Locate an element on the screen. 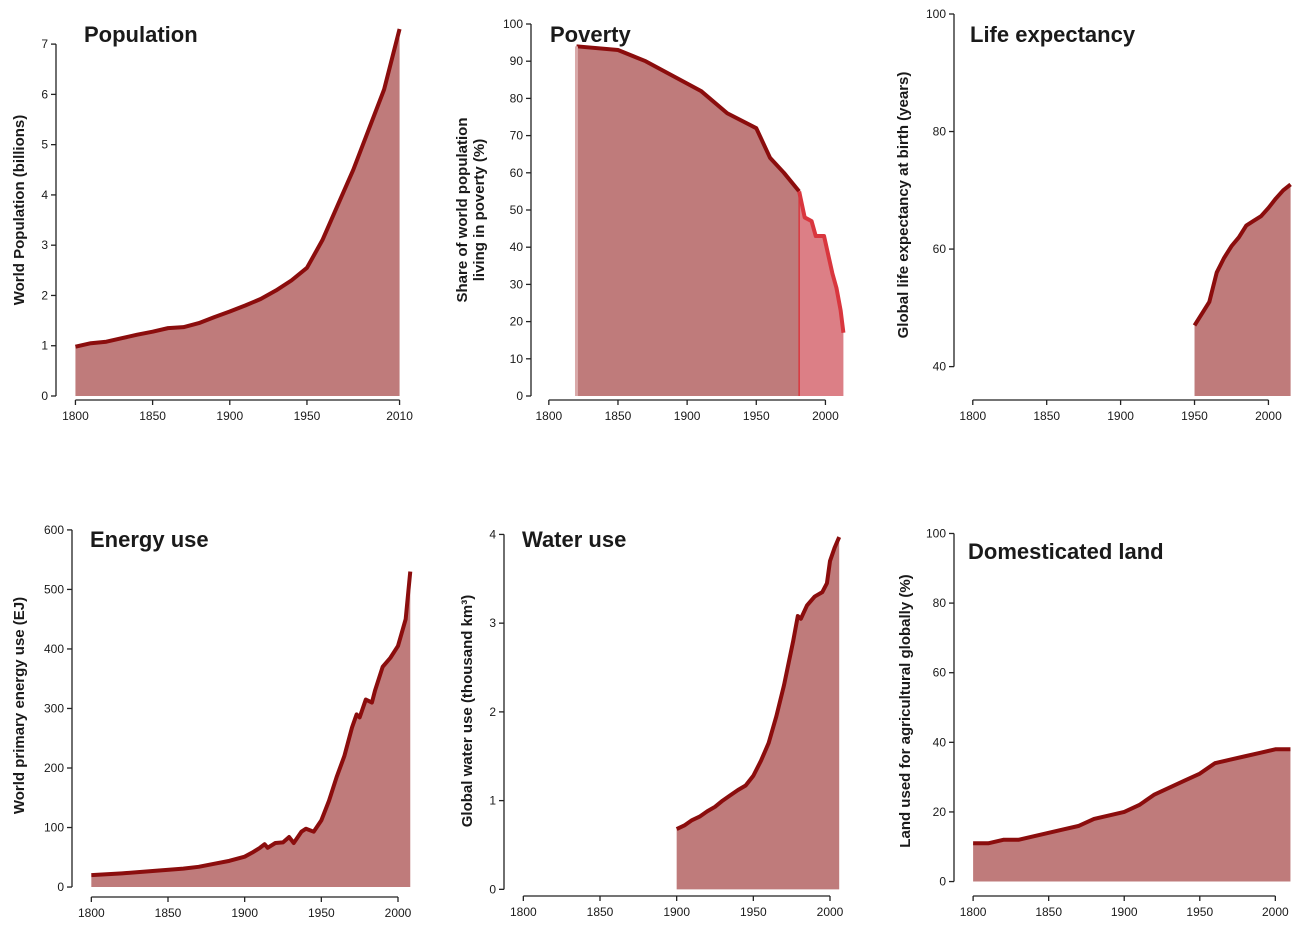  y-tick-label: 6 is located at coordinates (44, 94).